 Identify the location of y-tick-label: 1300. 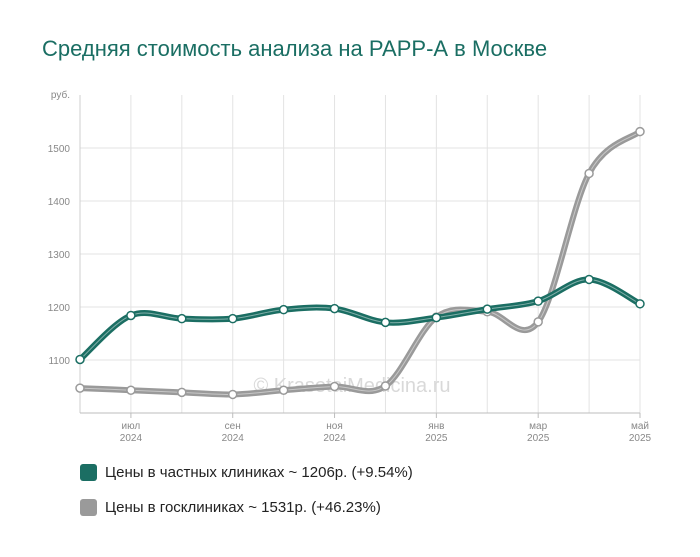
(59, 255).